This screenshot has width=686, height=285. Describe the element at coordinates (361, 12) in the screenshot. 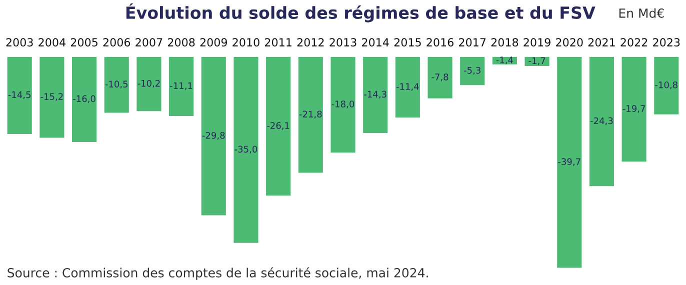

I see `chart-title: Évolution du solde des régimes de base et du FSV` at that location.